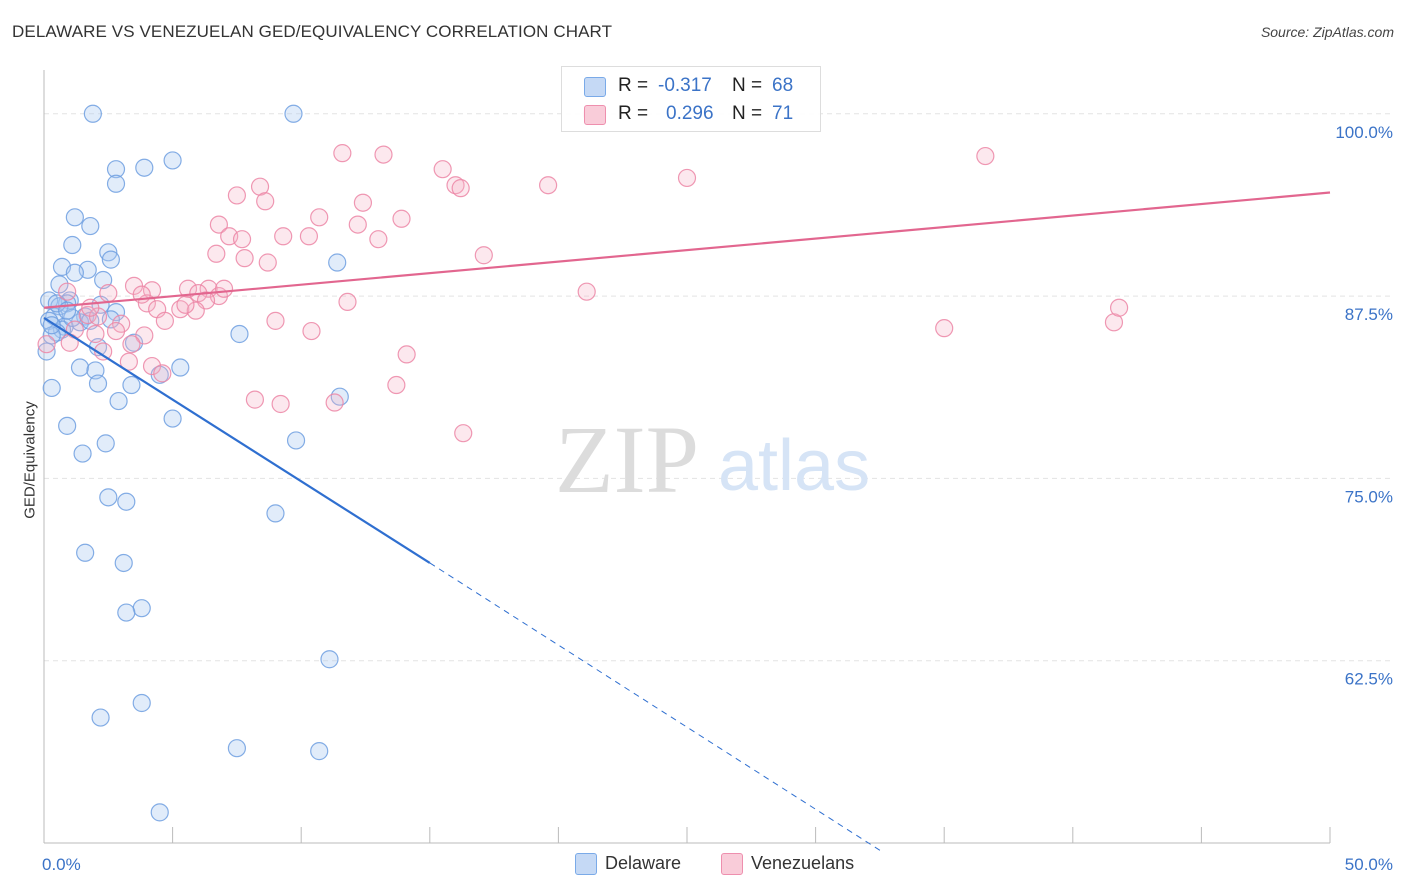 The image size is (1406, 892). What do you see at coordinates (61, 864) in the screenshot?
I see `x-tick-label-min: 0.0%` at bounding box center [61, 864].